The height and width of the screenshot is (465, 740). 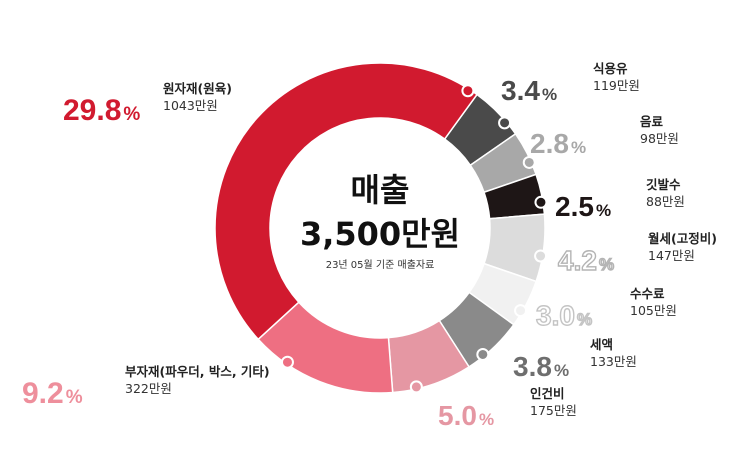 What do you see at coordinates (457, 415) in the screenshot?
I see `slice-percent-6: 5.0` at bounding box center [457, 415].